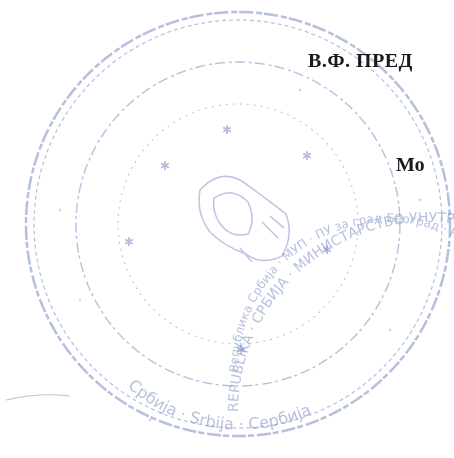 The width and height of the screenshot is (454, 458). I want to click on author-line: В.Ф. ПРЕД, so click(360, 61).